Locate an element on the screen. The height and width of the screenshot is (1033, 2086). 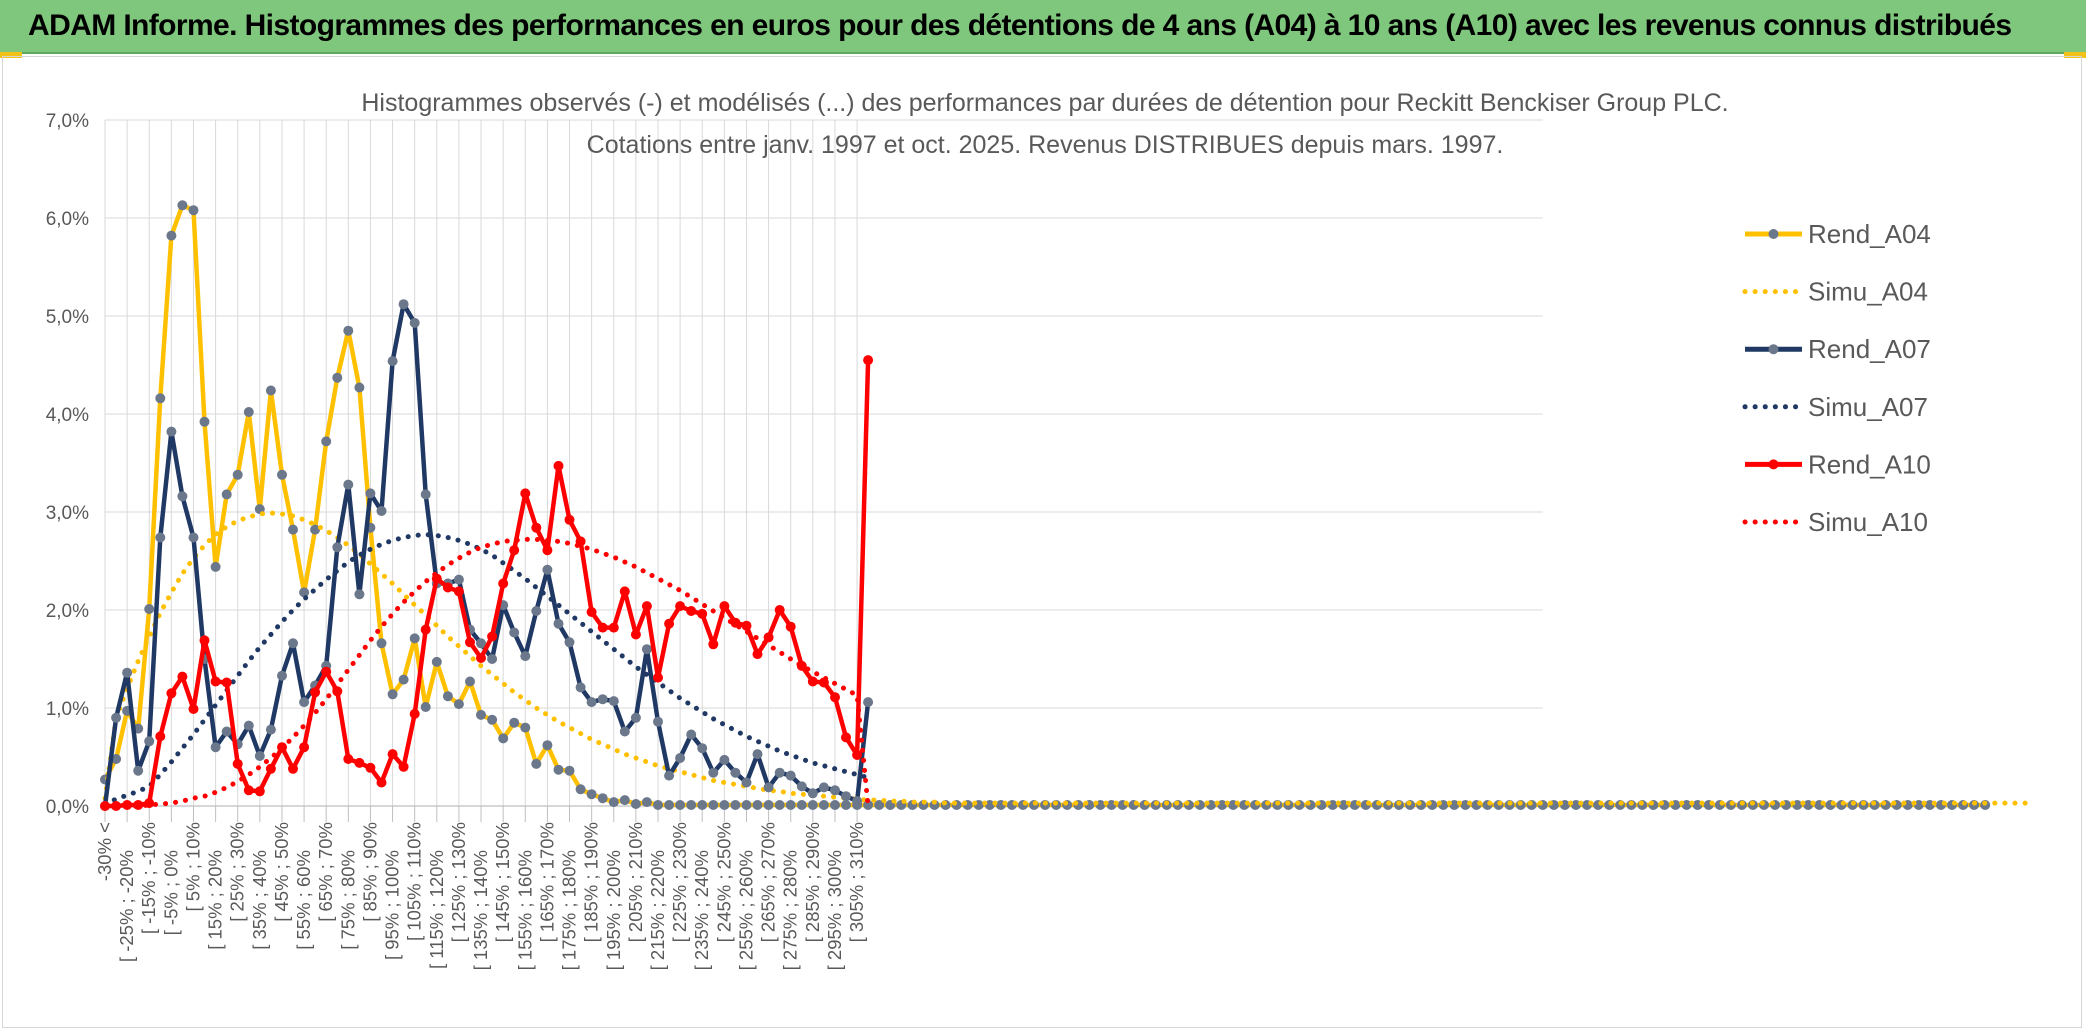
x-tick-label: [ 25% ; 30% is located at coordinates (237, 872).